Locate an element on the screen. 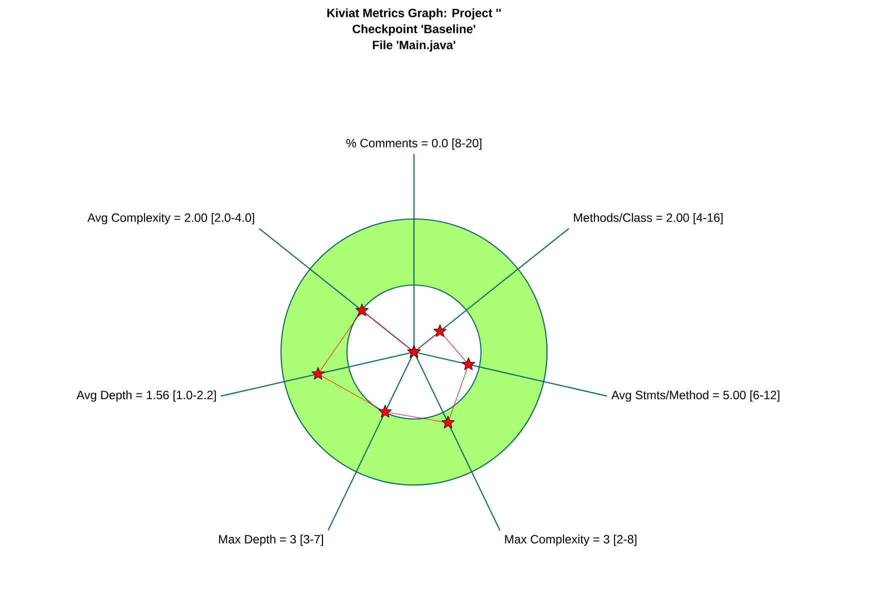  spoke-label: Methods/Class = 2.00 [4-16] is located at coordinates (648, 218).